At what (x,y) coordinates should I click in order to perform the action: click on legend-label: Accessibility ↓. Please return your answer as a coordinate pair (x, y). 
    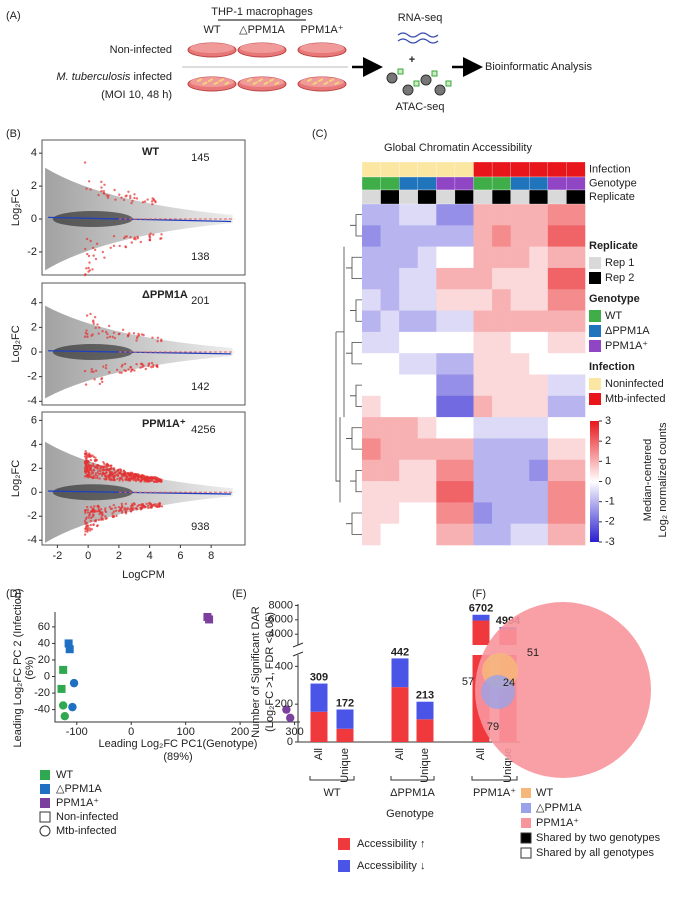
    Looking at the image, I should click on (391, 866).